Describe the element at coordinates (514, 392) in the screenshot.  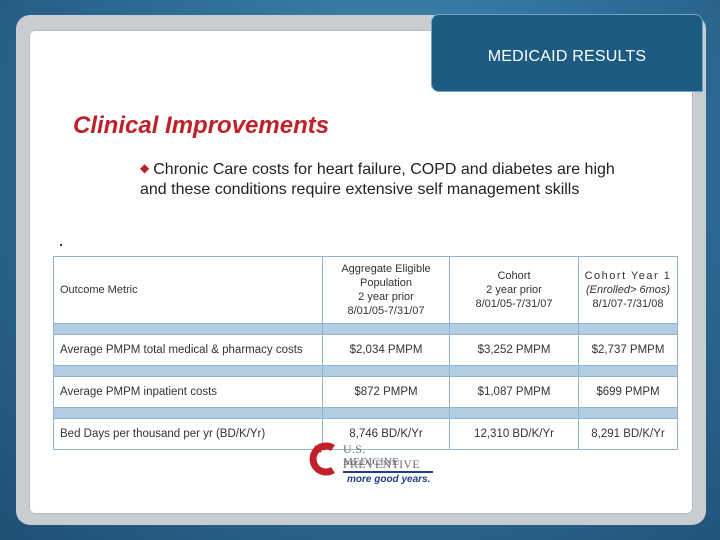
I see `row-value-cohort: $1,087 PMPM` at that location.